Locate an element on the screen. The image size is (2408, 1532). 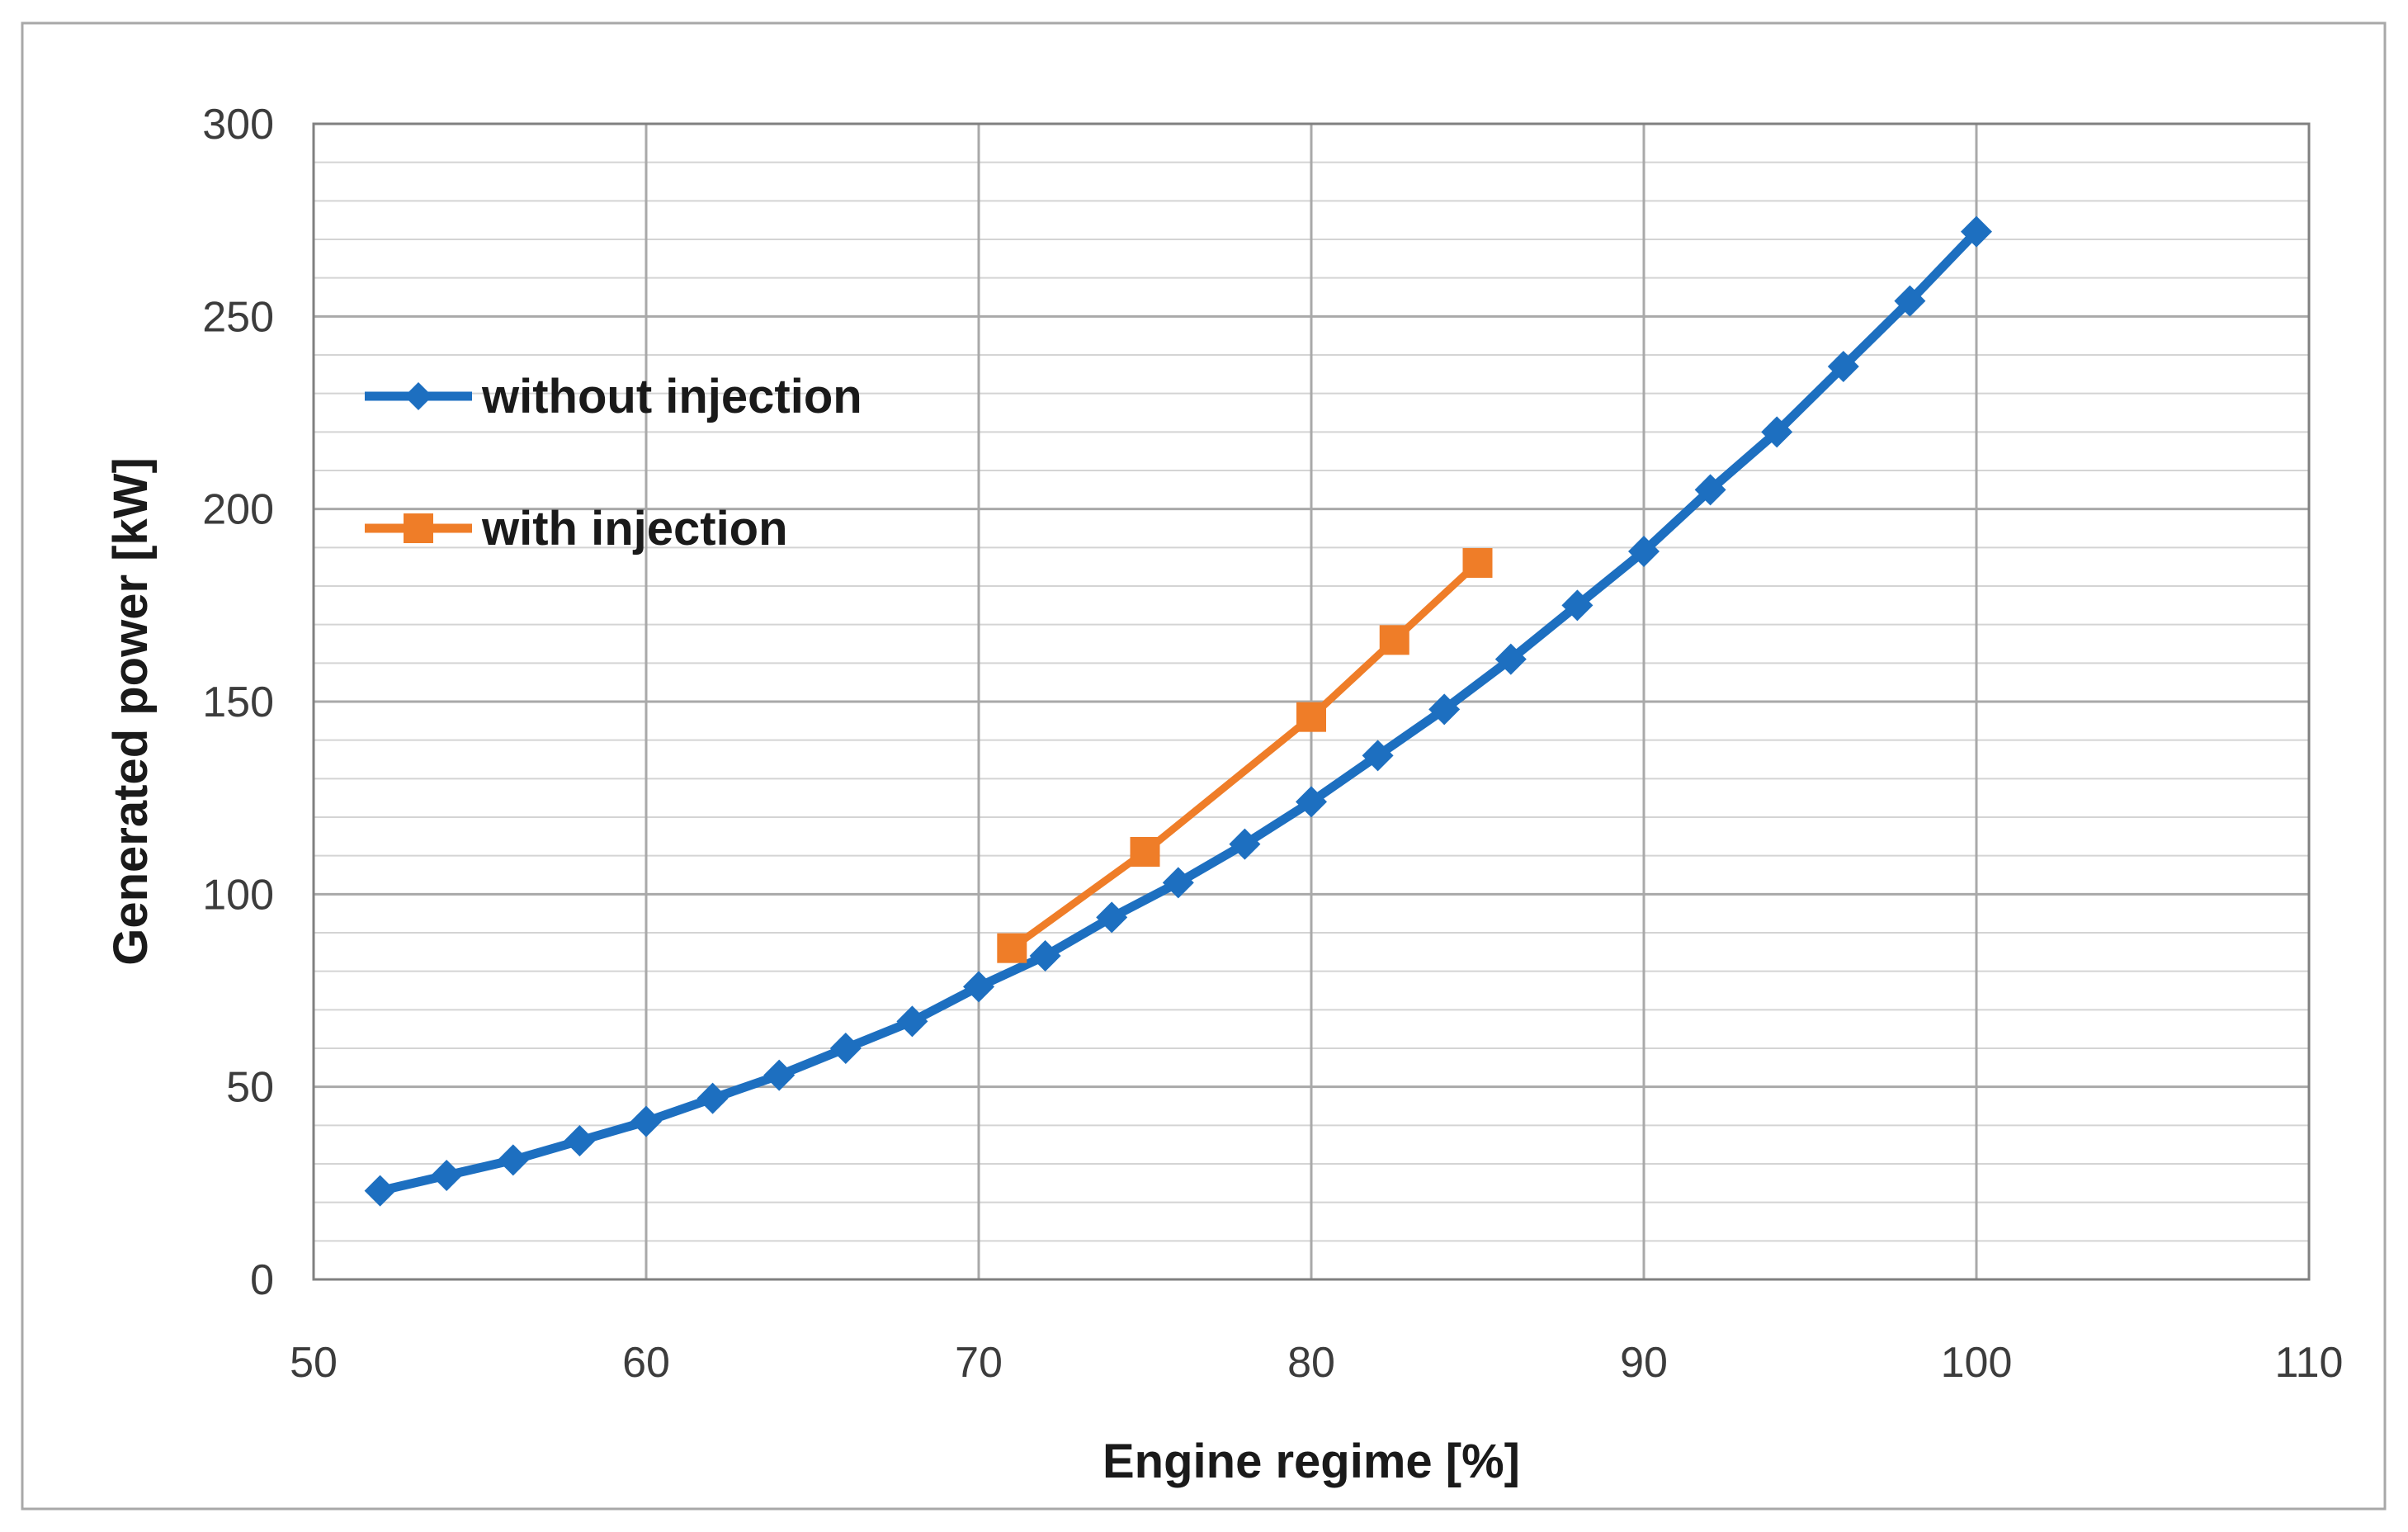
legend-item-without-injection: without injection is located at coordinates (613, 396).